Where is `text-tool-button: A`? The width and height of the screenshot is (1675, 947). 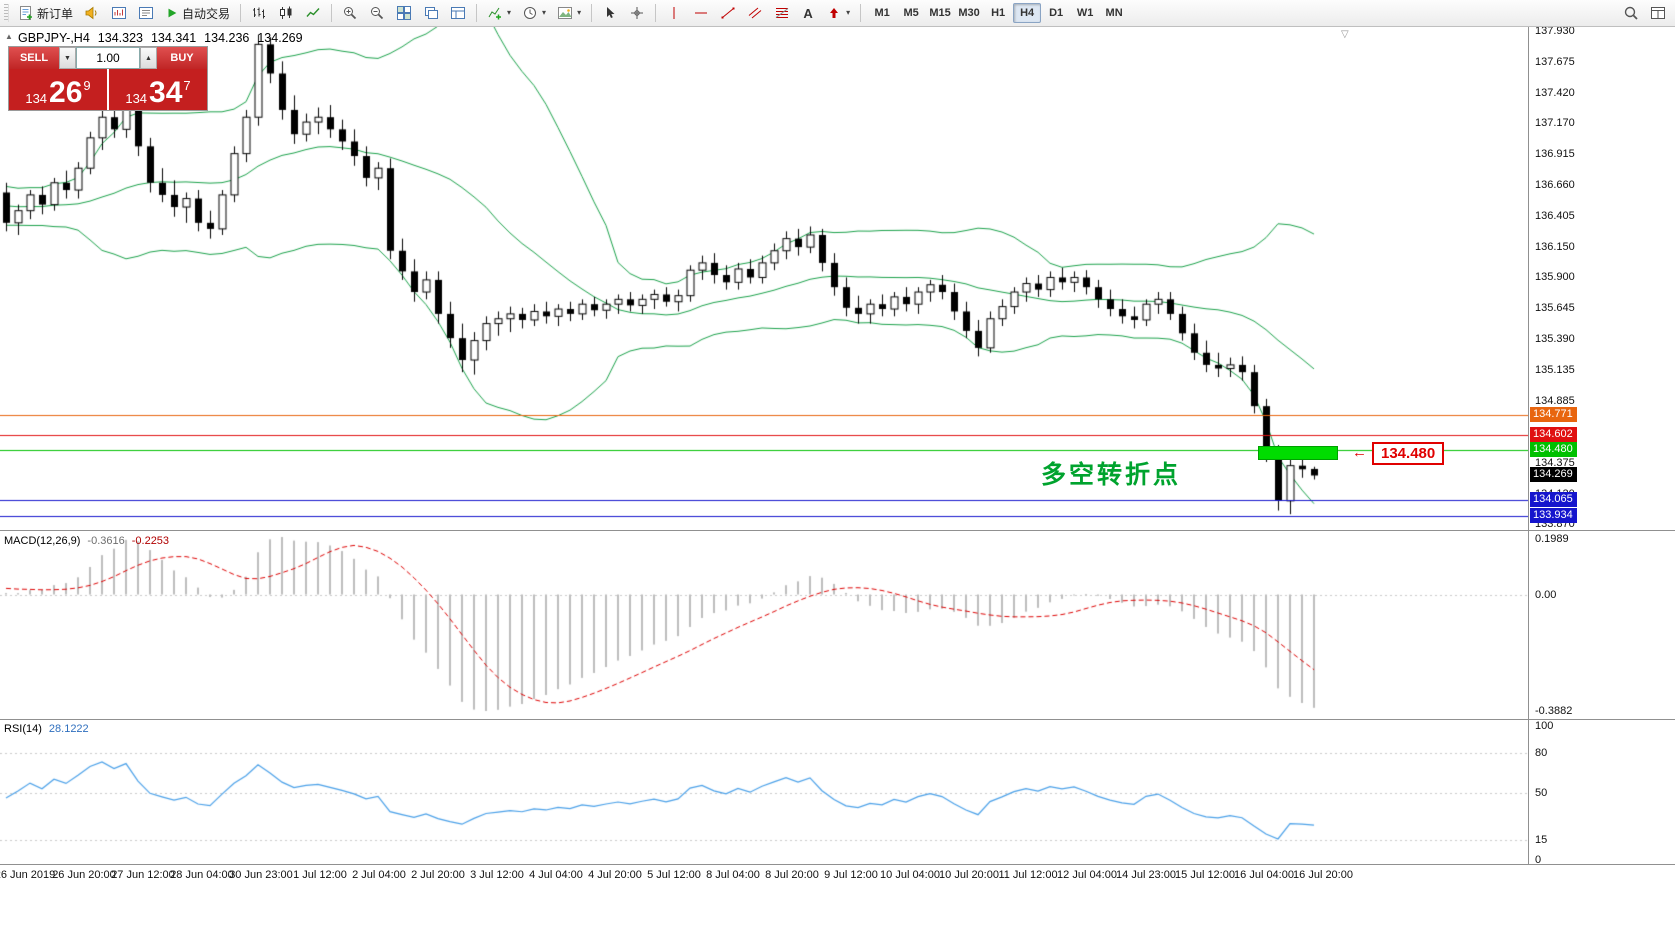 text-tool-button: A is located at coordinates (808, 13).